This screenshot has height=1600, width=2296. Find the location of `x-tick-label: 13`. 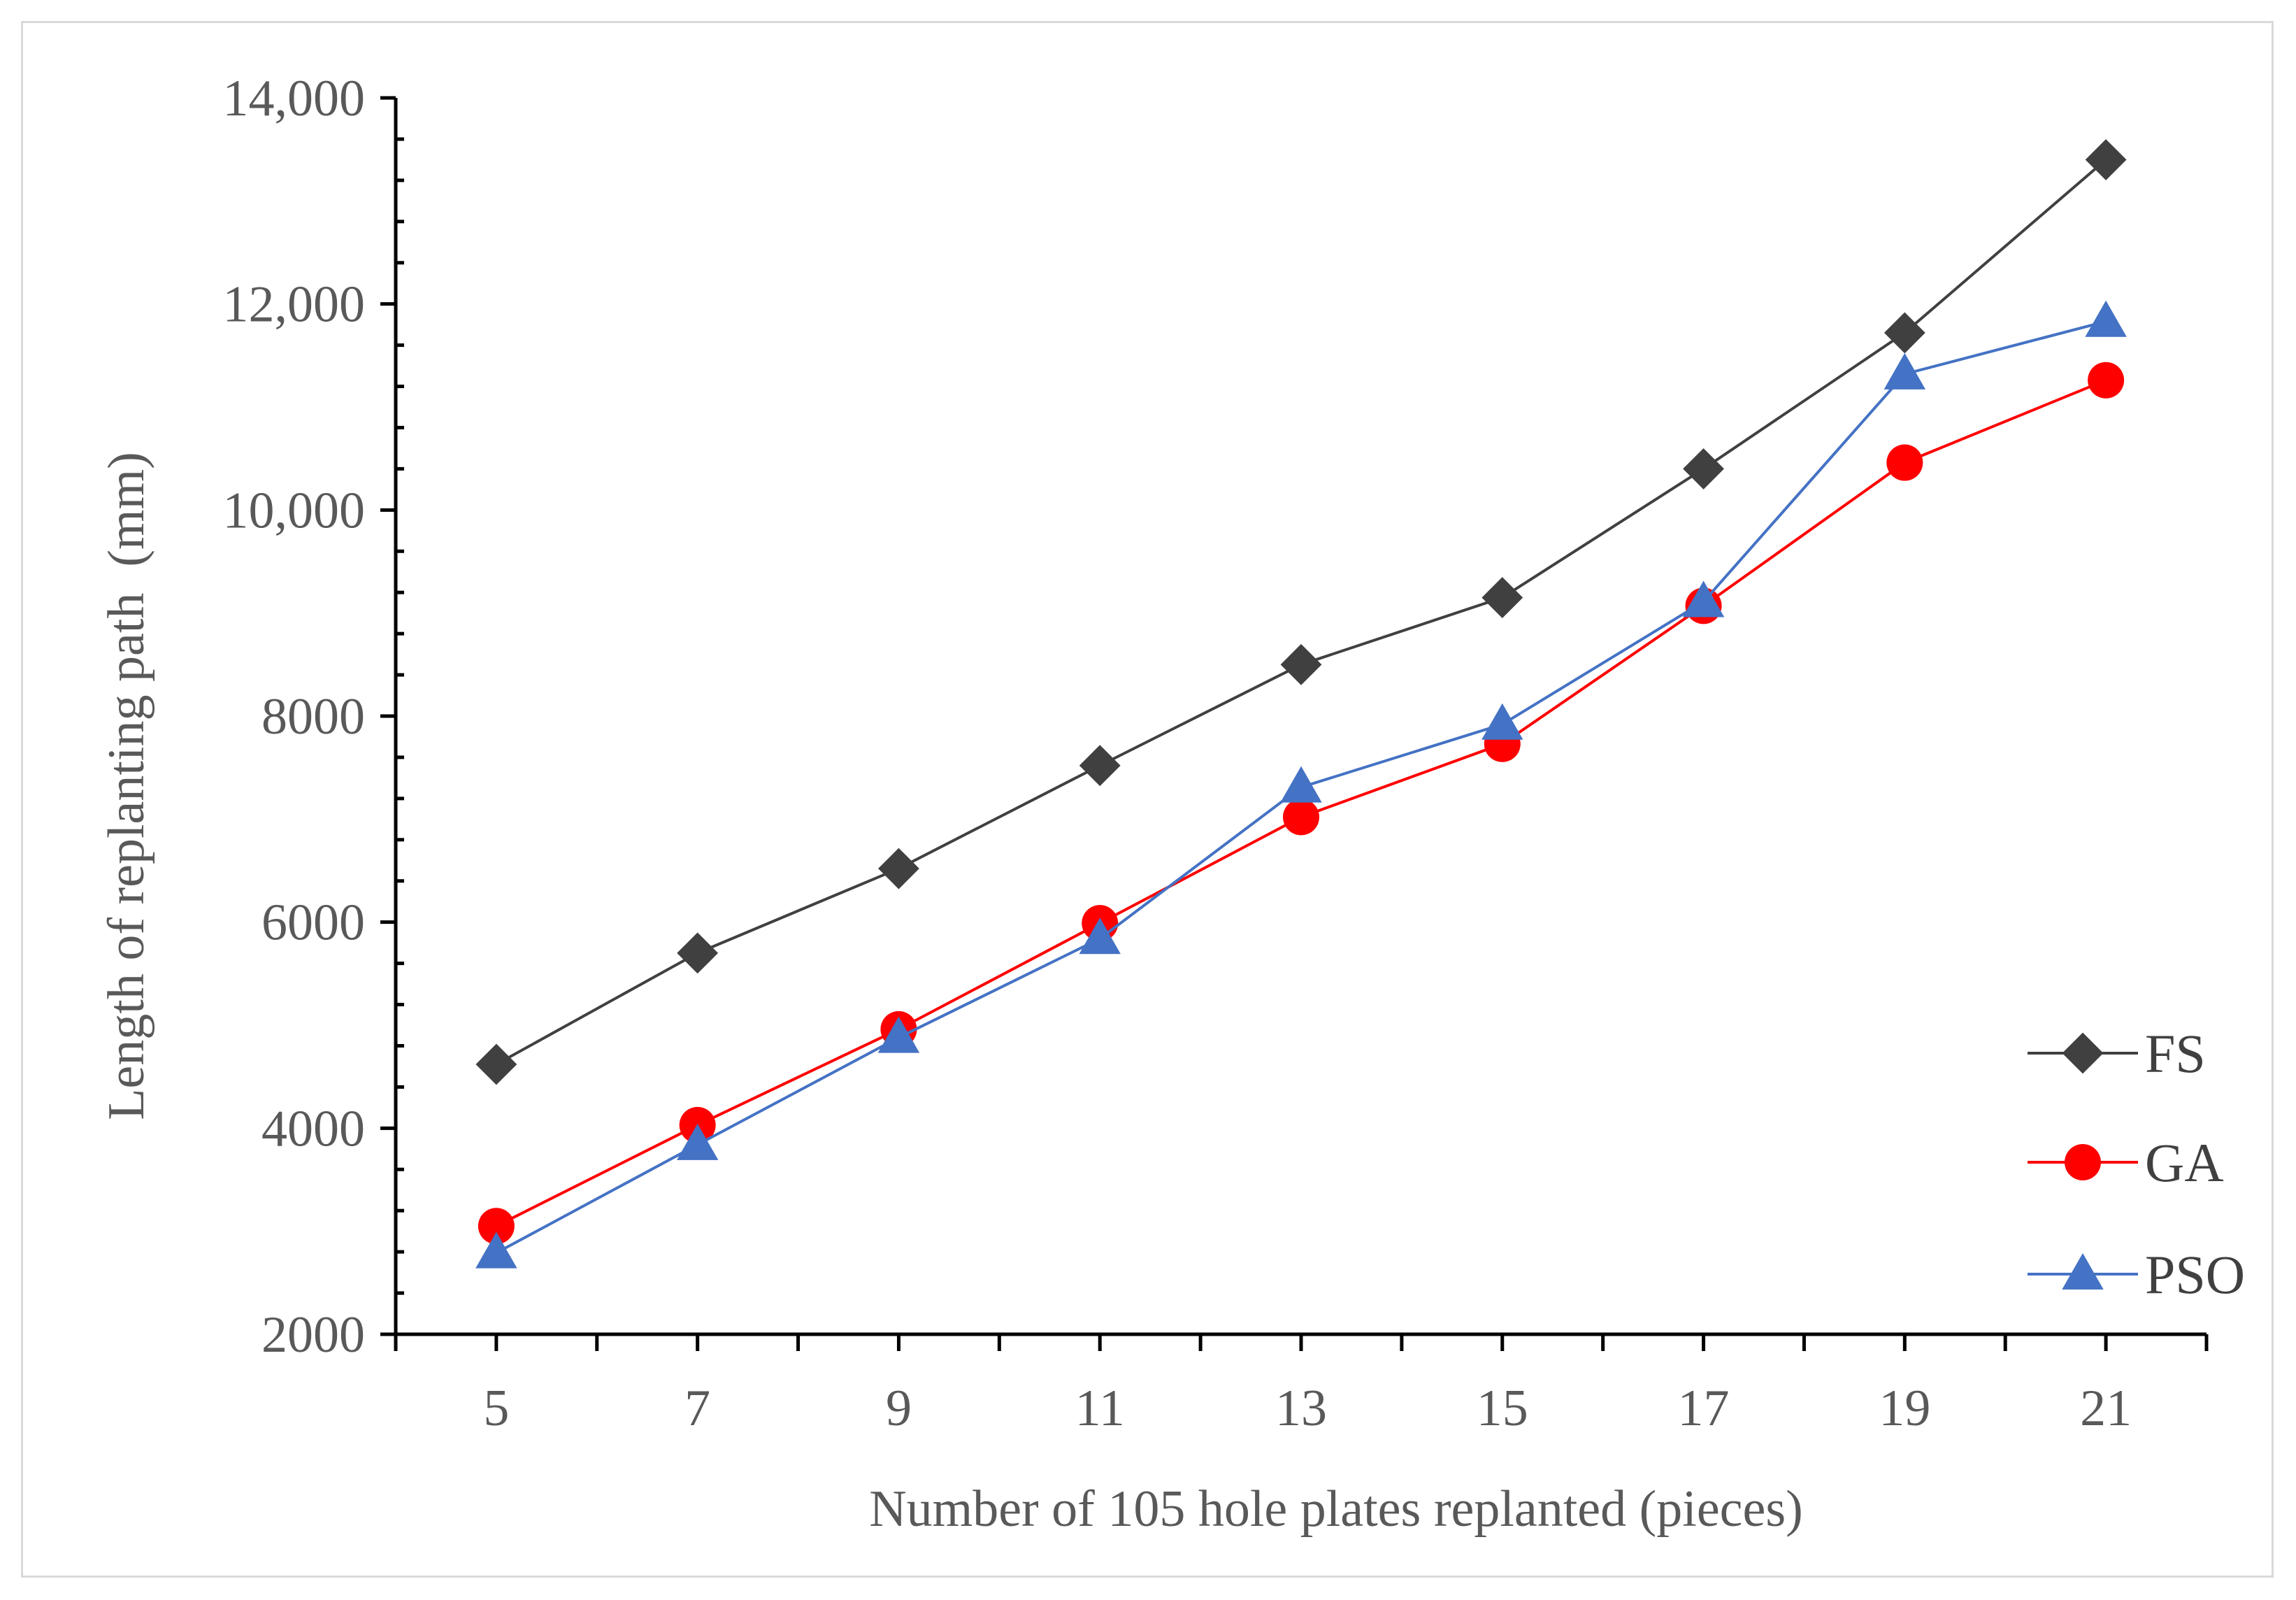

x-tick-label: 13 is located at coordinates (1301, 1408).